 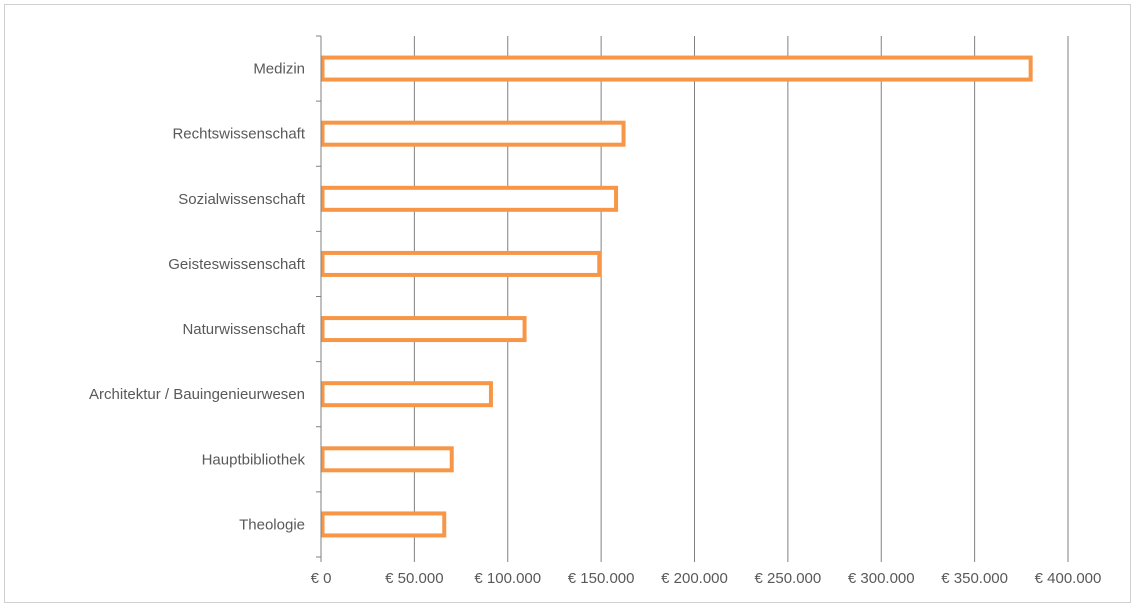 I want to click on x-tick-label: € 150.000, so click(x=601, y=578).